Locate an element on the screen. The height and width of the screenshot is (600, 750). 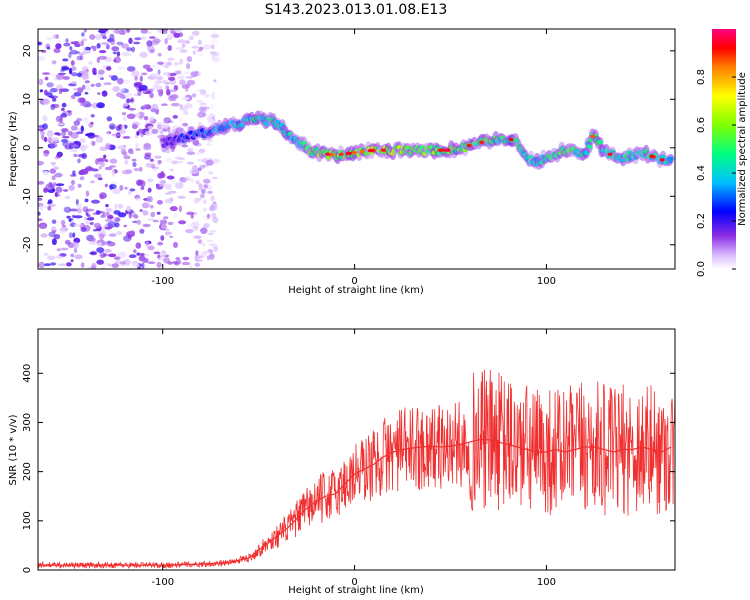
snr-y-tick-label: 200 is located at coordinates (27, 471).